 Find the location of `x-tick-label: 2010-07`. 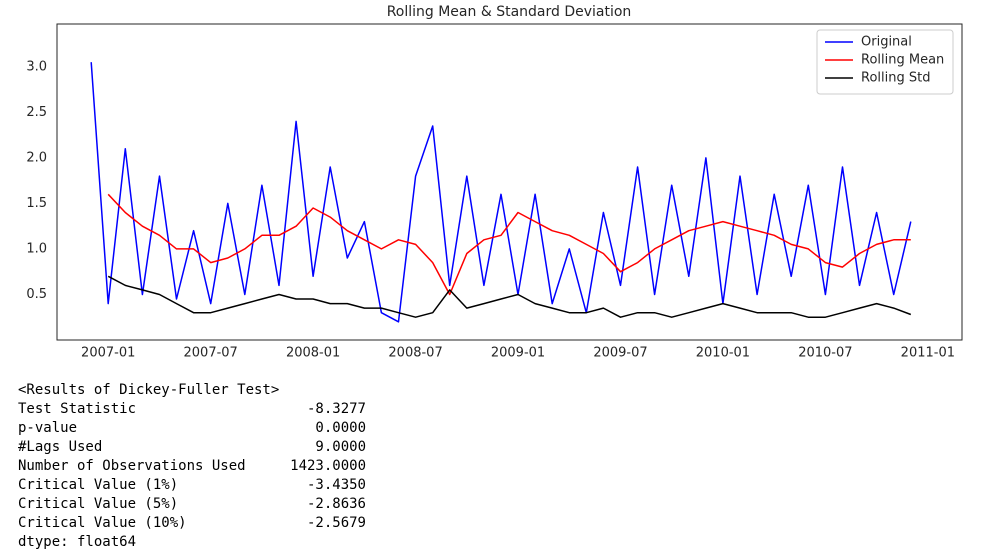

x-tick-label: 2010-07 is located at coordinates (825, 353).